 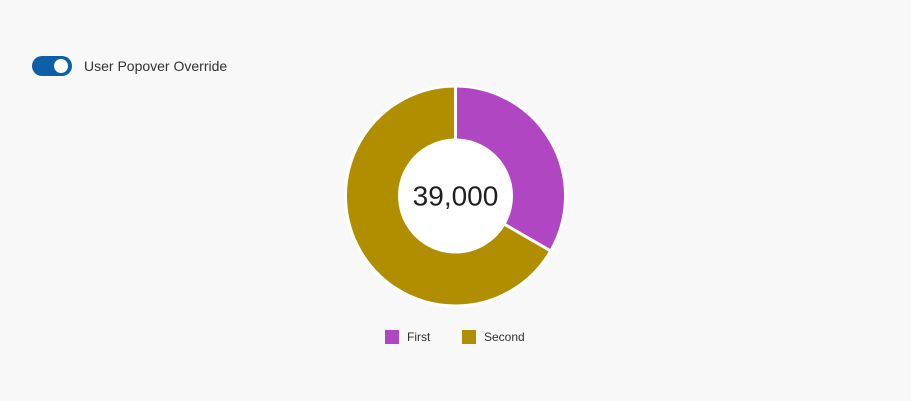 I want to click on legend-item-second: Second, so click(x=493, y=337).